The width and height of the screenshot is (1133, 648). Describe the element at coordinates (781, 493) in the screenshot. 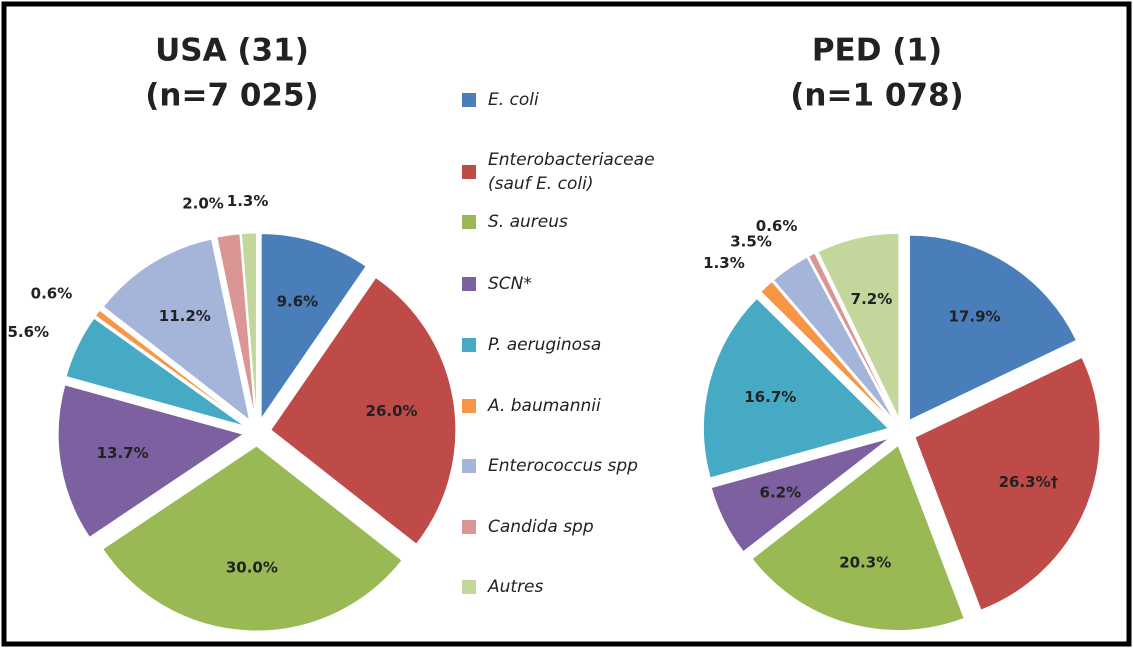

I see `data-label: 6.2%` at that location.